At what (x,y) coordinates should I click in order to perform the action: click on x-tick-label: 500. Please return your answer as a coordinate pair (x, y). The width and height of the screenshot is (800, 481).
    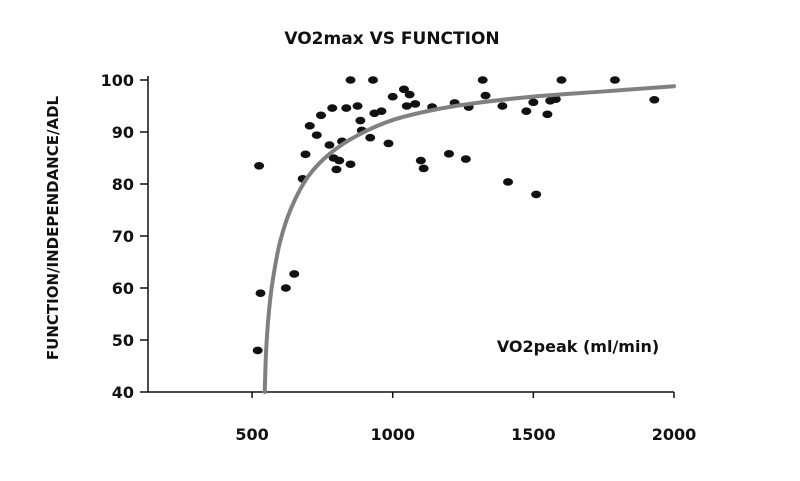
    Looking at the image, I should click on (251, 434).